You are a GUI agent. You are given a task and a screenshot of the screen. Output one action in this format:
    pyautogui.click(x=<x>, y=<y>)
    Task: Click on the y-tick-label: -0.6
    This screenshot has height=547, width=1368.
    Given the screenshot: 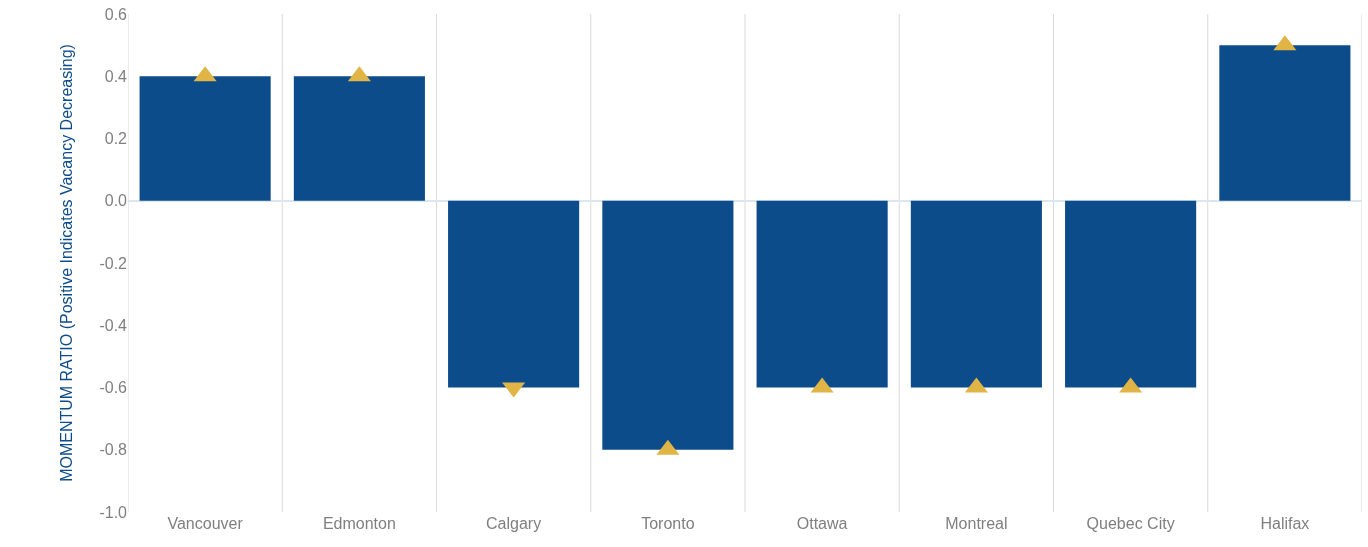 What is the action you would take?
    pyautogui.click(x=113, y=388)
    